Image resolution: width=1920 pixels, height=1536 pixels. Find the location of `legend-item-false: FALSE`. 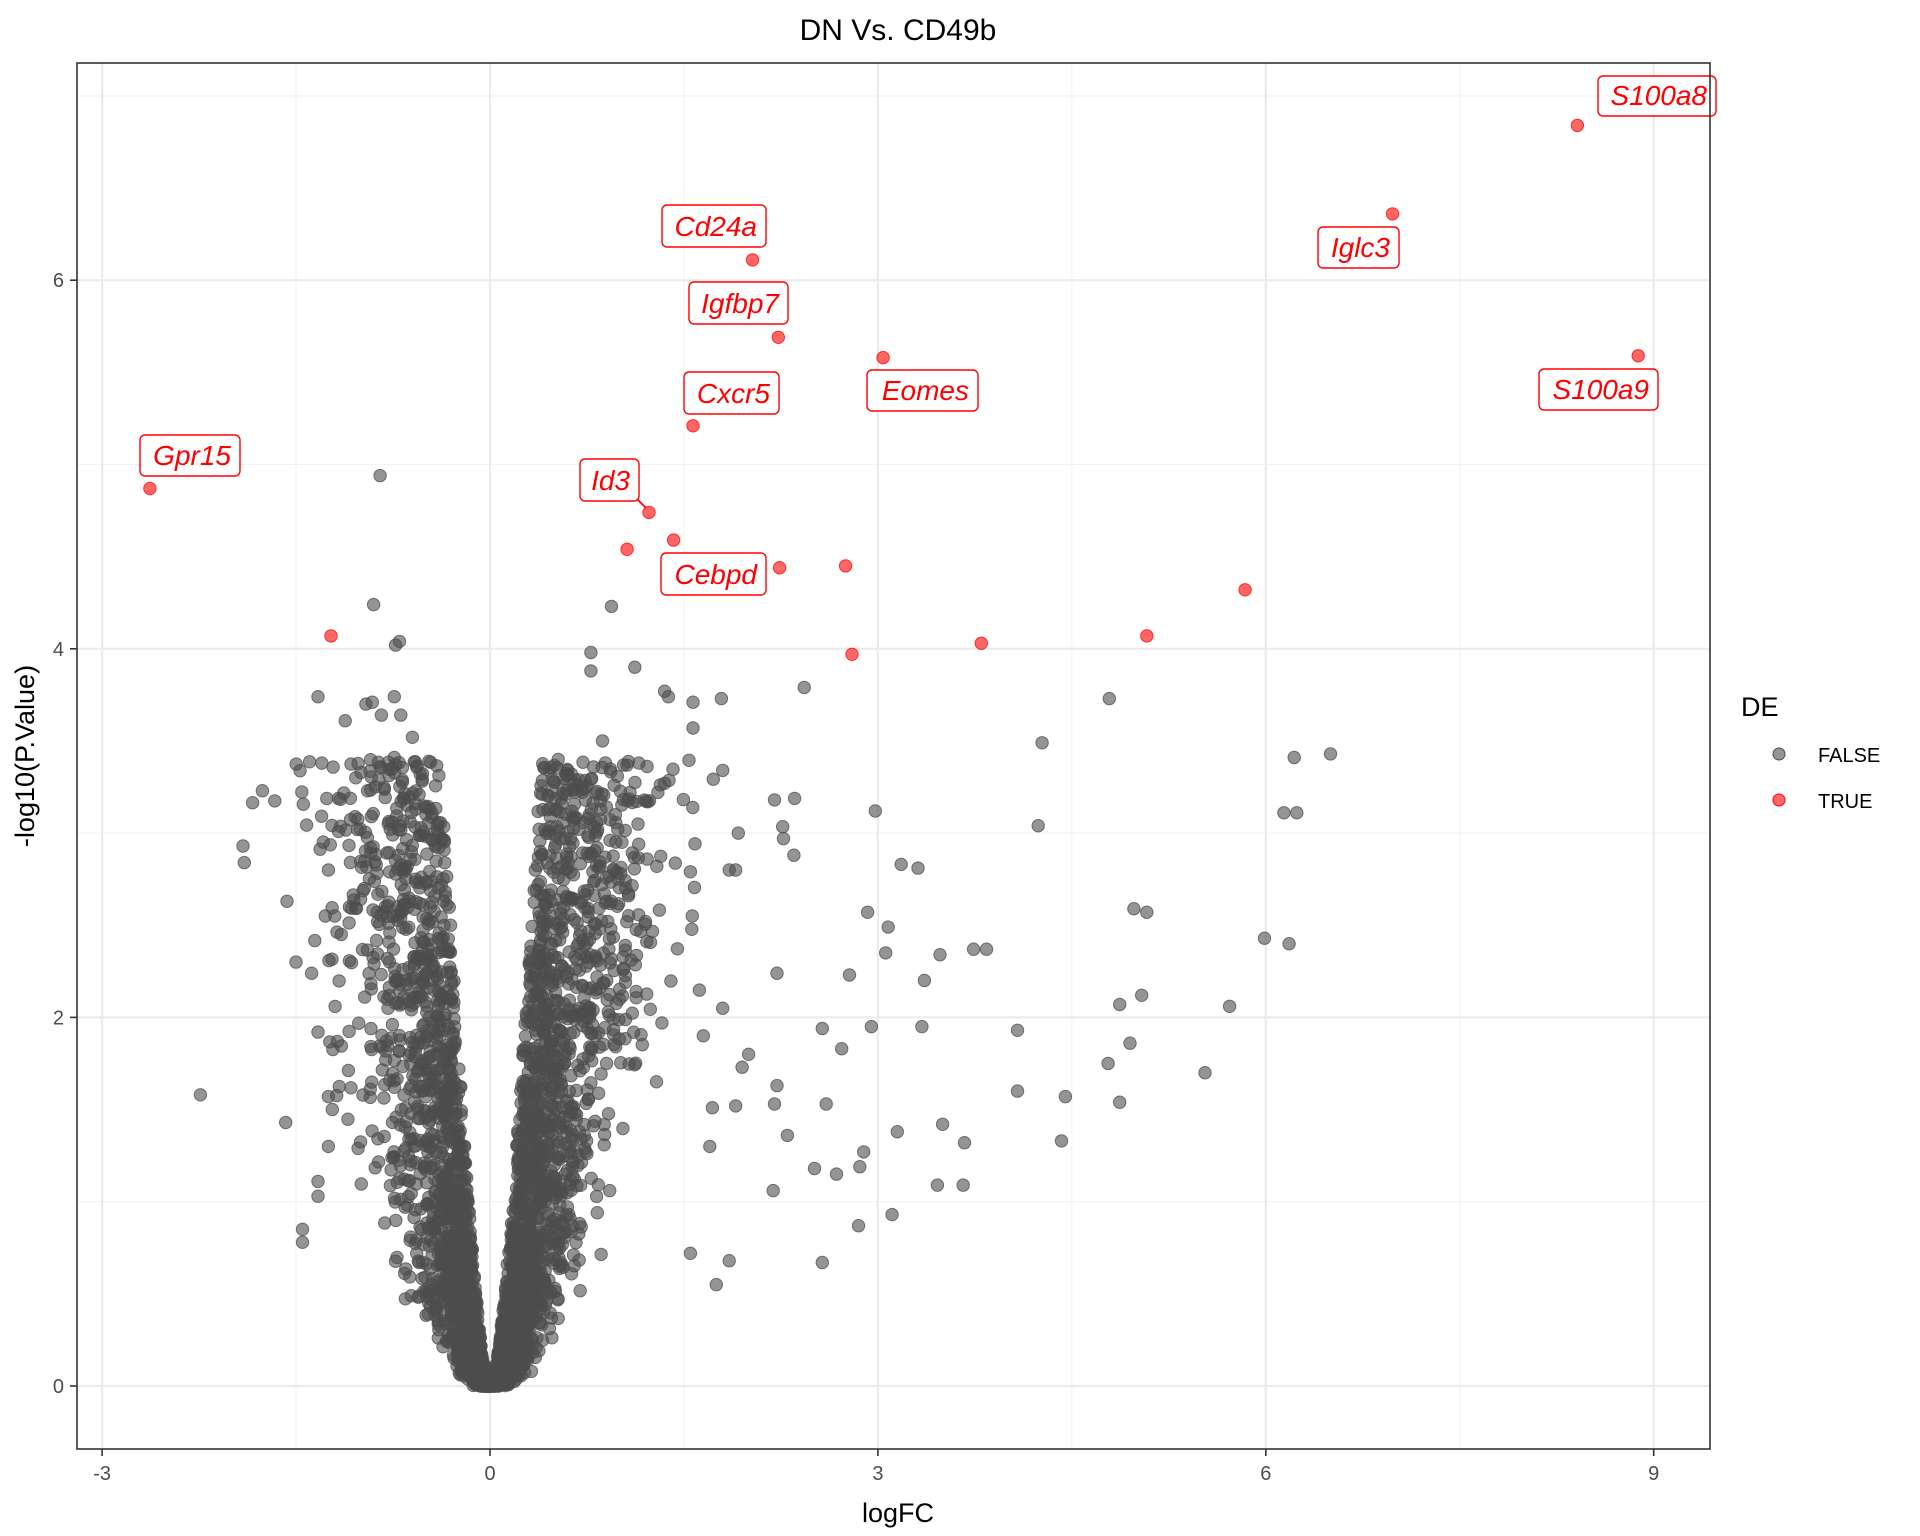

legend-item-false: FALSE is located at coordinates (1826, 756).